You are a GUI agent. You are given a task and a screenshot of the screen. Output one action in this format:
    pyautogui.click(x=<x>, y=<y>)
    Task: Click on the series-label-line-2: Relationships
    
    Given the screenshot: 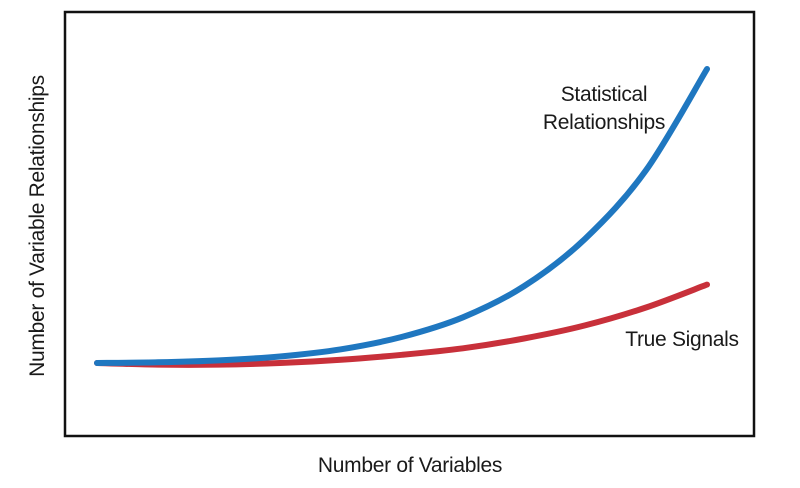 What is the action you would take?
    pyautogui.click(x=604, y=122)
    